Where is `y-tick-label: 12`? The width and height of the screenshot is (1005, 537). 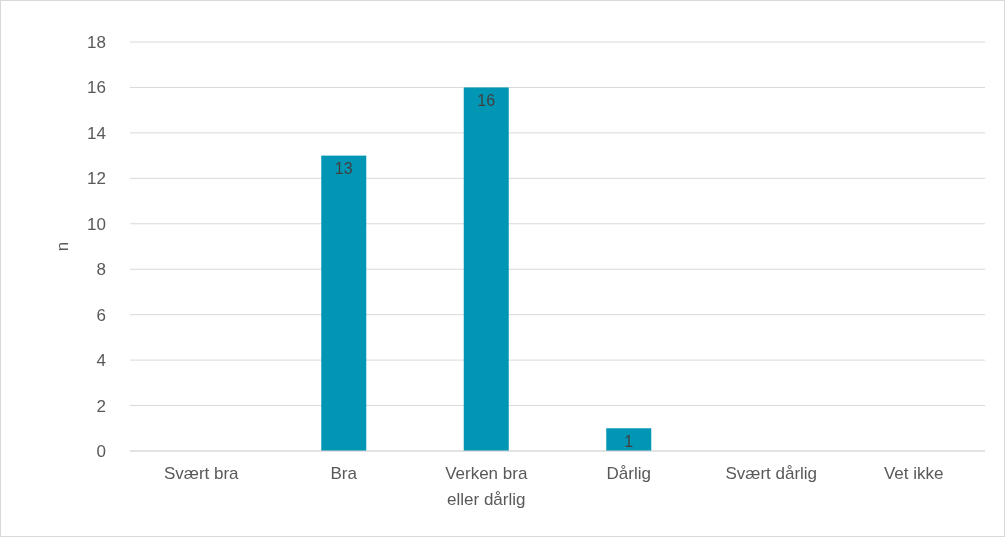
y-tick-label: 12 is located at coordinates (96, 179).